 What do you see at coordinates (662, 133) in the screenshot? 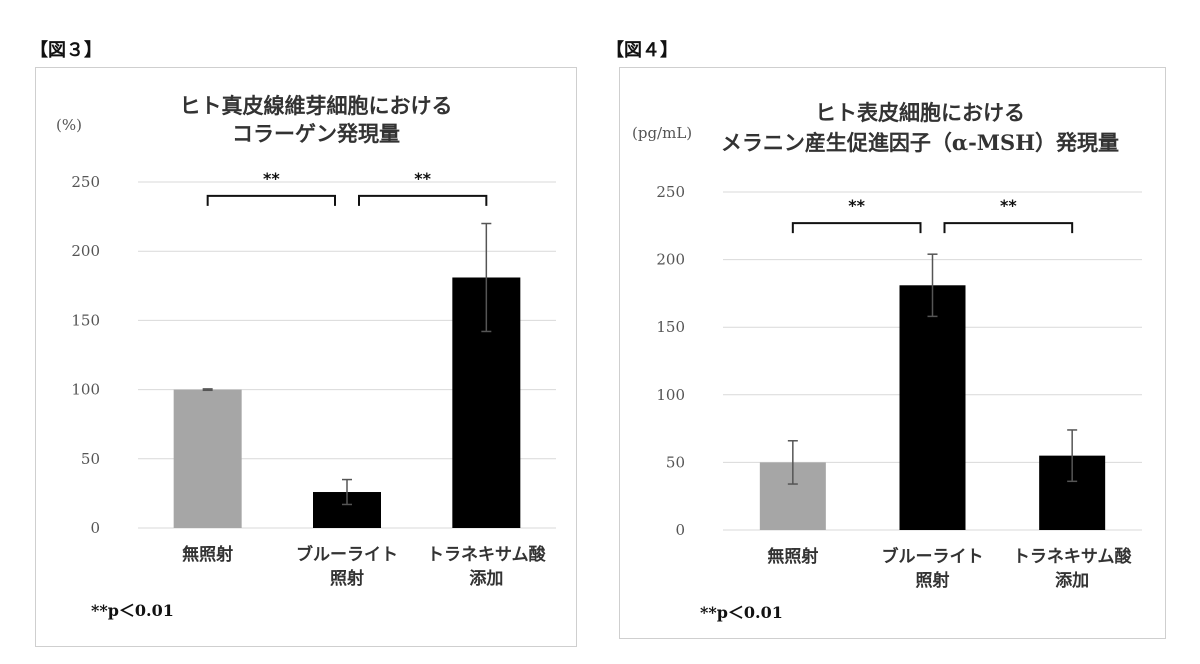
I see `y-axis-unit: (pg/mL)` at bounding box center [662, 133].